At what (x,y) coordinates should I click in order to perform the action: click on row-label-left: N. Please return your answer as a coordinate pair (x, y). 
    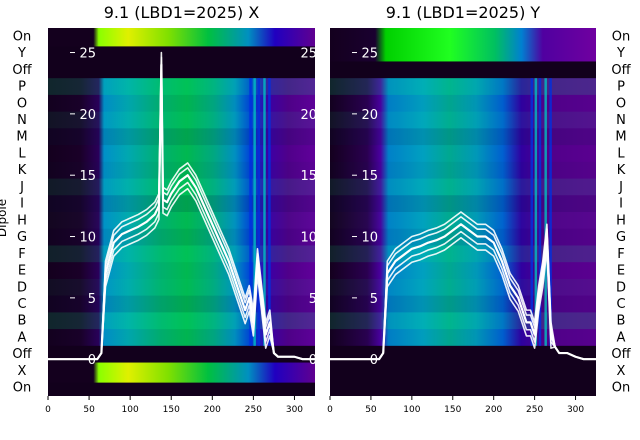
    Looking at the image, I should click on (22, 120).